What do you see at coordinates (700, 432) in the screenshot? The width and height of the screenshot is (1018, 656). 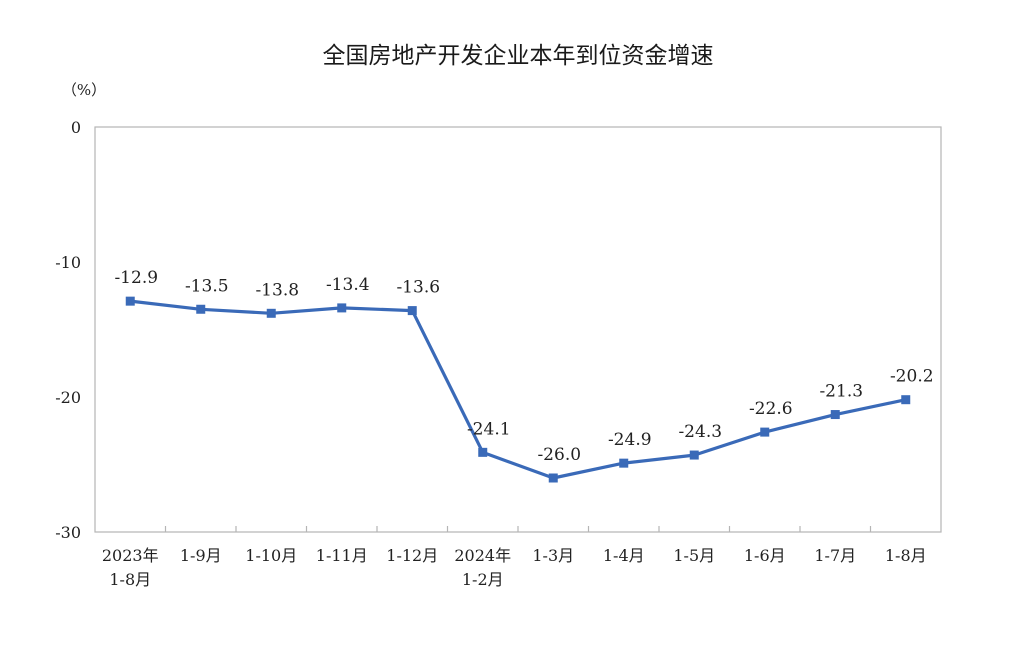 I see `data-label: -24.3` at bounding box center [700, 432].